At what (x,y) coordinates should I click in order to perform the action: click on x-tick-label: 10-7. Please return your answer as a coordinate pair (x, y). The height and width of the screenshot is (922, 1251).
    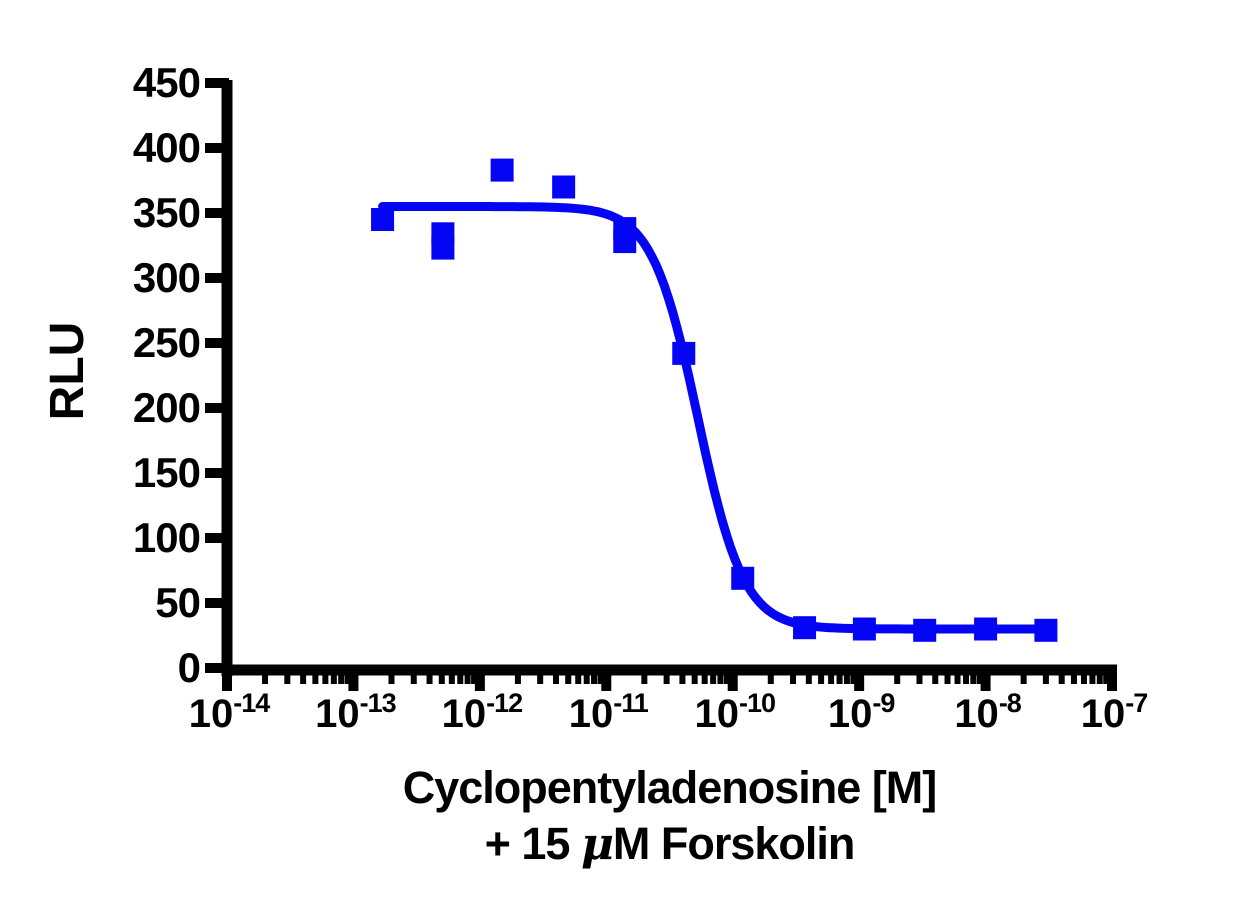
    Looking at the image, I should click on (1114, 712).